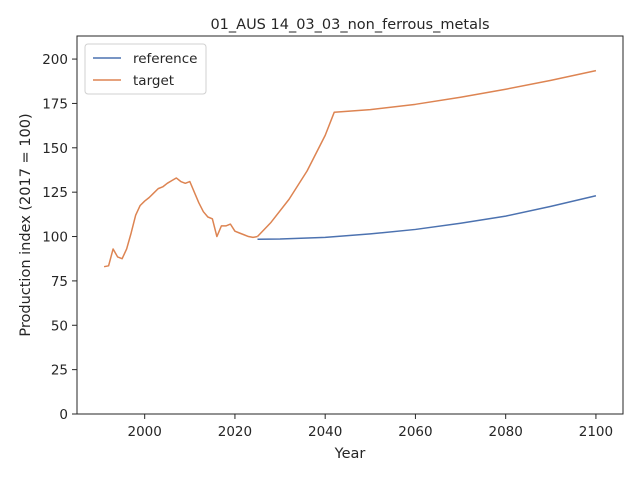 The image size is (640, 480). Describe the element at coordinates (235, 432) in the screenshot. I see `x-tick-label-2020: 2020` at that location.